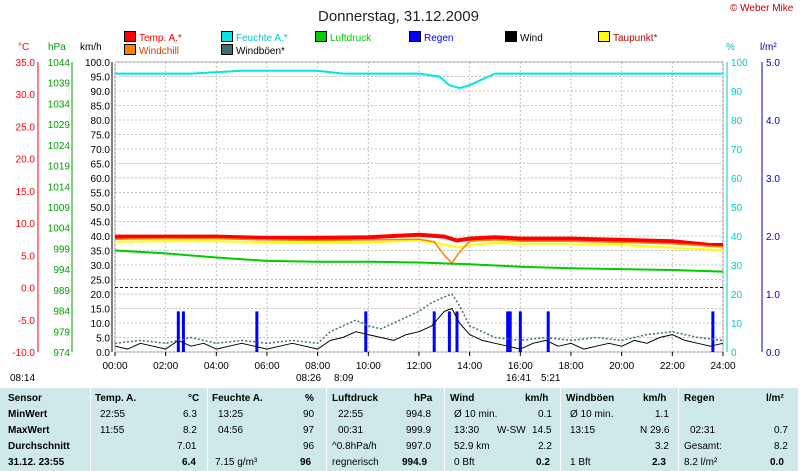 This screenshot has height=471, width=810. Describe the element at coordinates (237, 398) in the screenshot. I see `hum-header: Feuchte A.` at that location.